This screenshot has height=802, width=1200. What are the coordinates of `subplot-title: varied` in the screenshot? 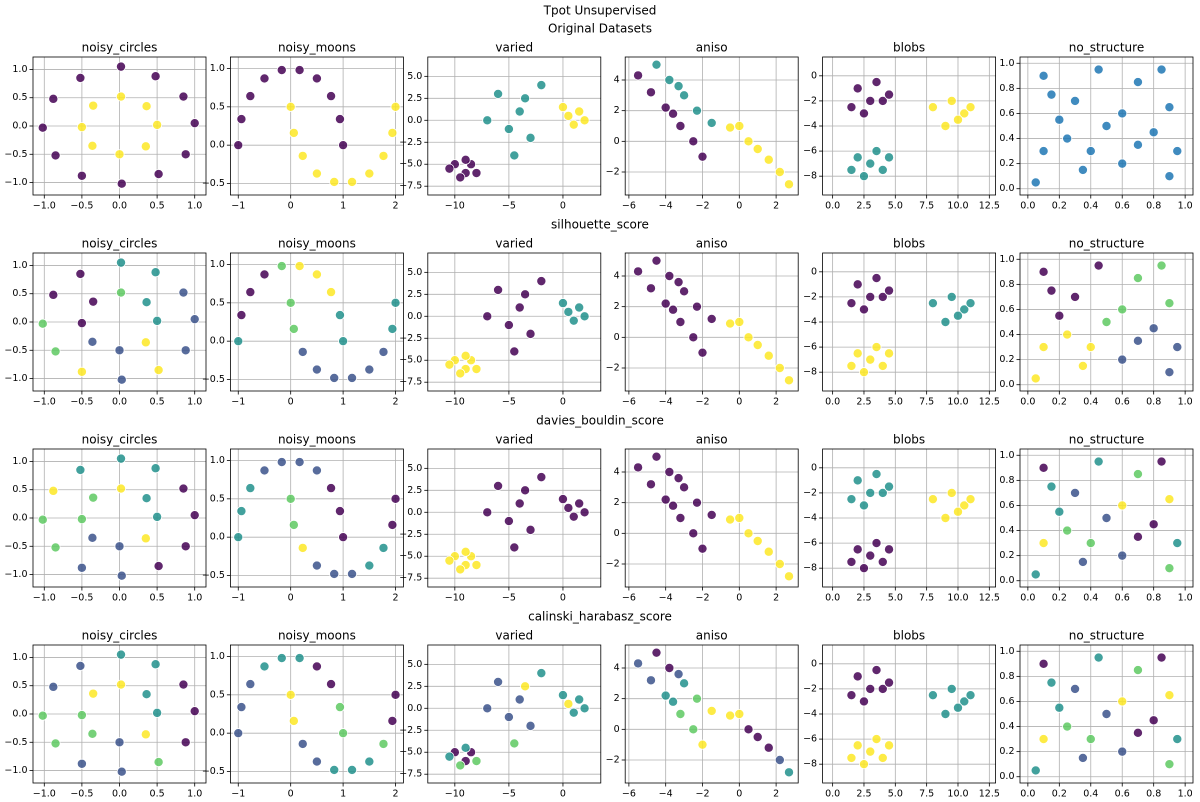 It's located at (514, 636).